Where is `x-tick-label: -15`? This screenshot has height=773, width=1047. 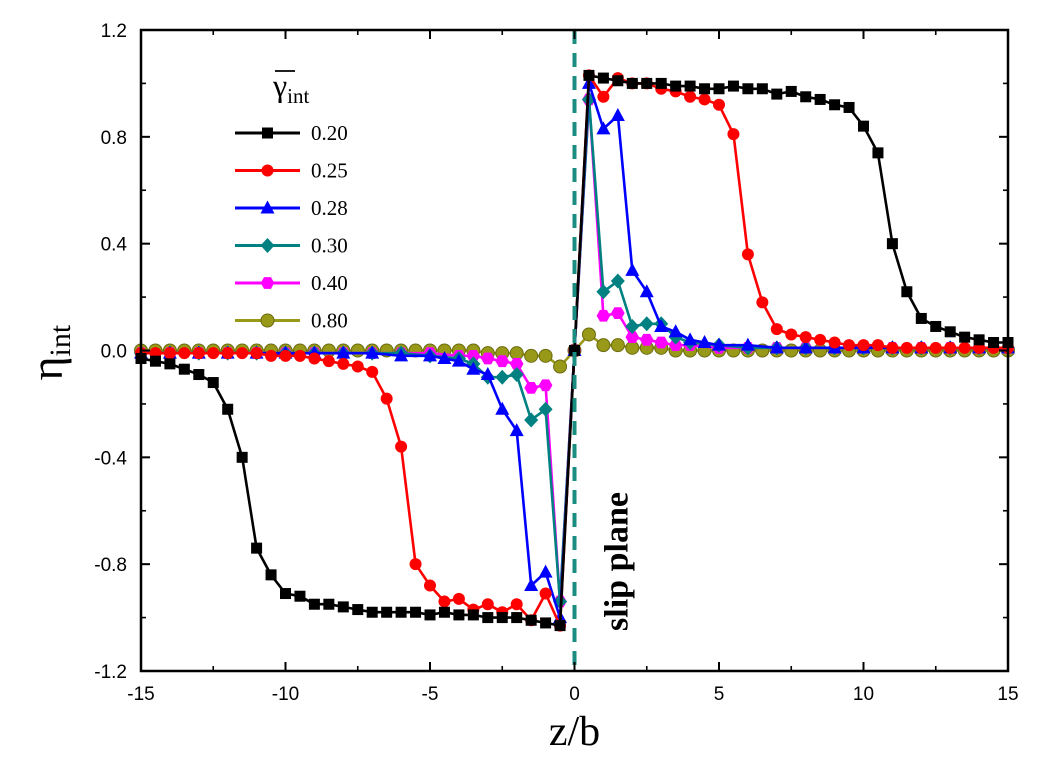
x-tick-label: -15 is located at coordinates (140, 694).